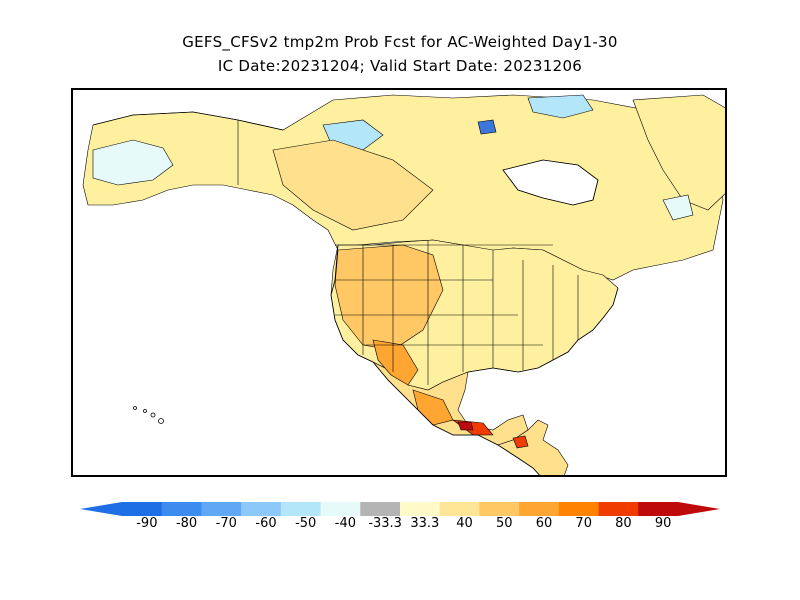 This screenshot has height=600, width=800. I want to click on colorbar-tick-label: 40, so click(464, 523).